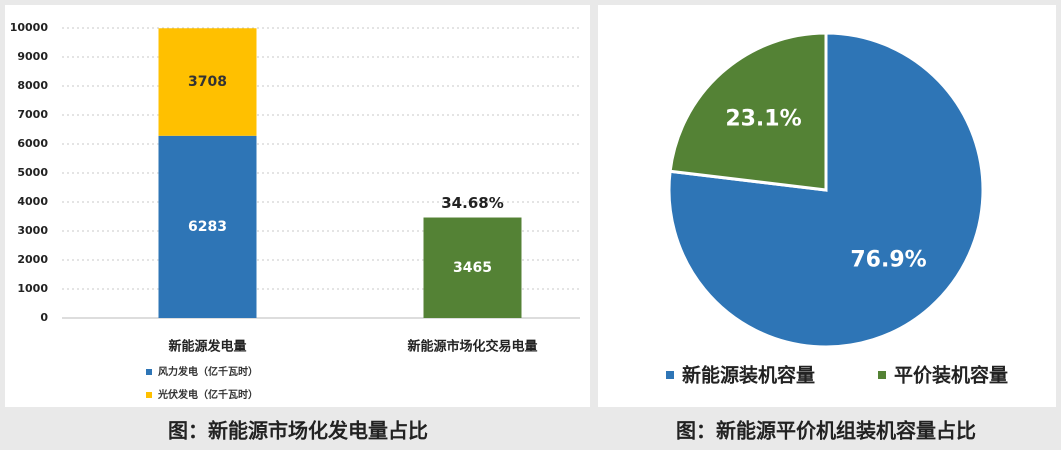  I want to click on data-label: 23.1%, so click(763, 119).